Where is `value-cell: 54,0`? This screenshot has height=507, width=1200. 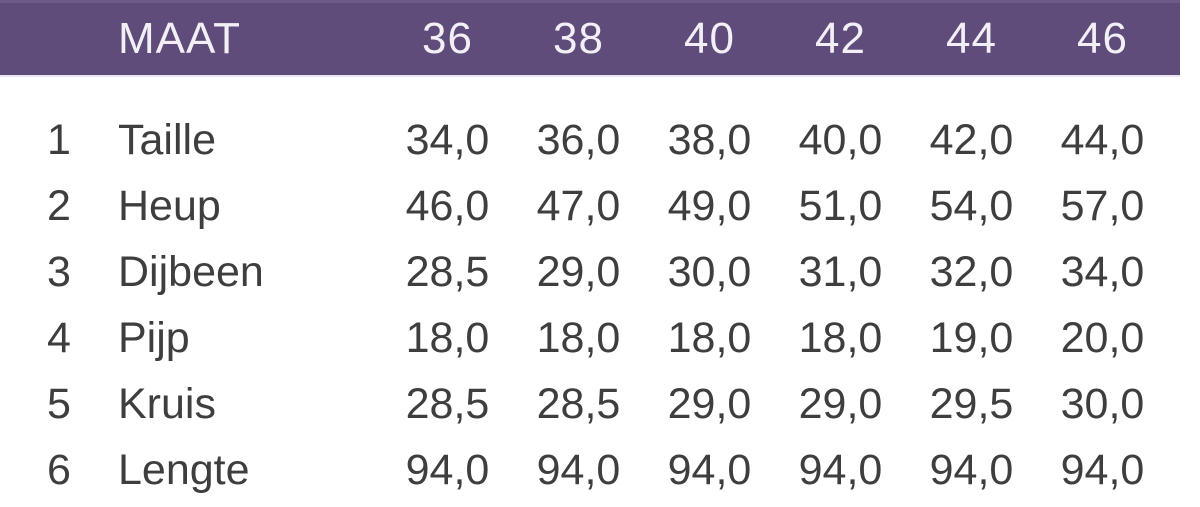
value-cell: 54,0 is located at coordinates (971, 205).